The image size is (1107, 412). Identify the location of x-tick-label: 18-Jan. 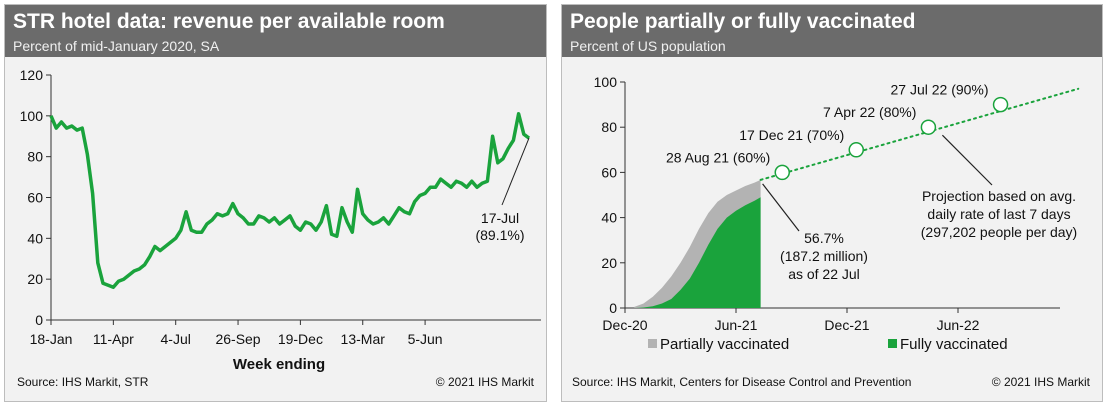
(51, 339).